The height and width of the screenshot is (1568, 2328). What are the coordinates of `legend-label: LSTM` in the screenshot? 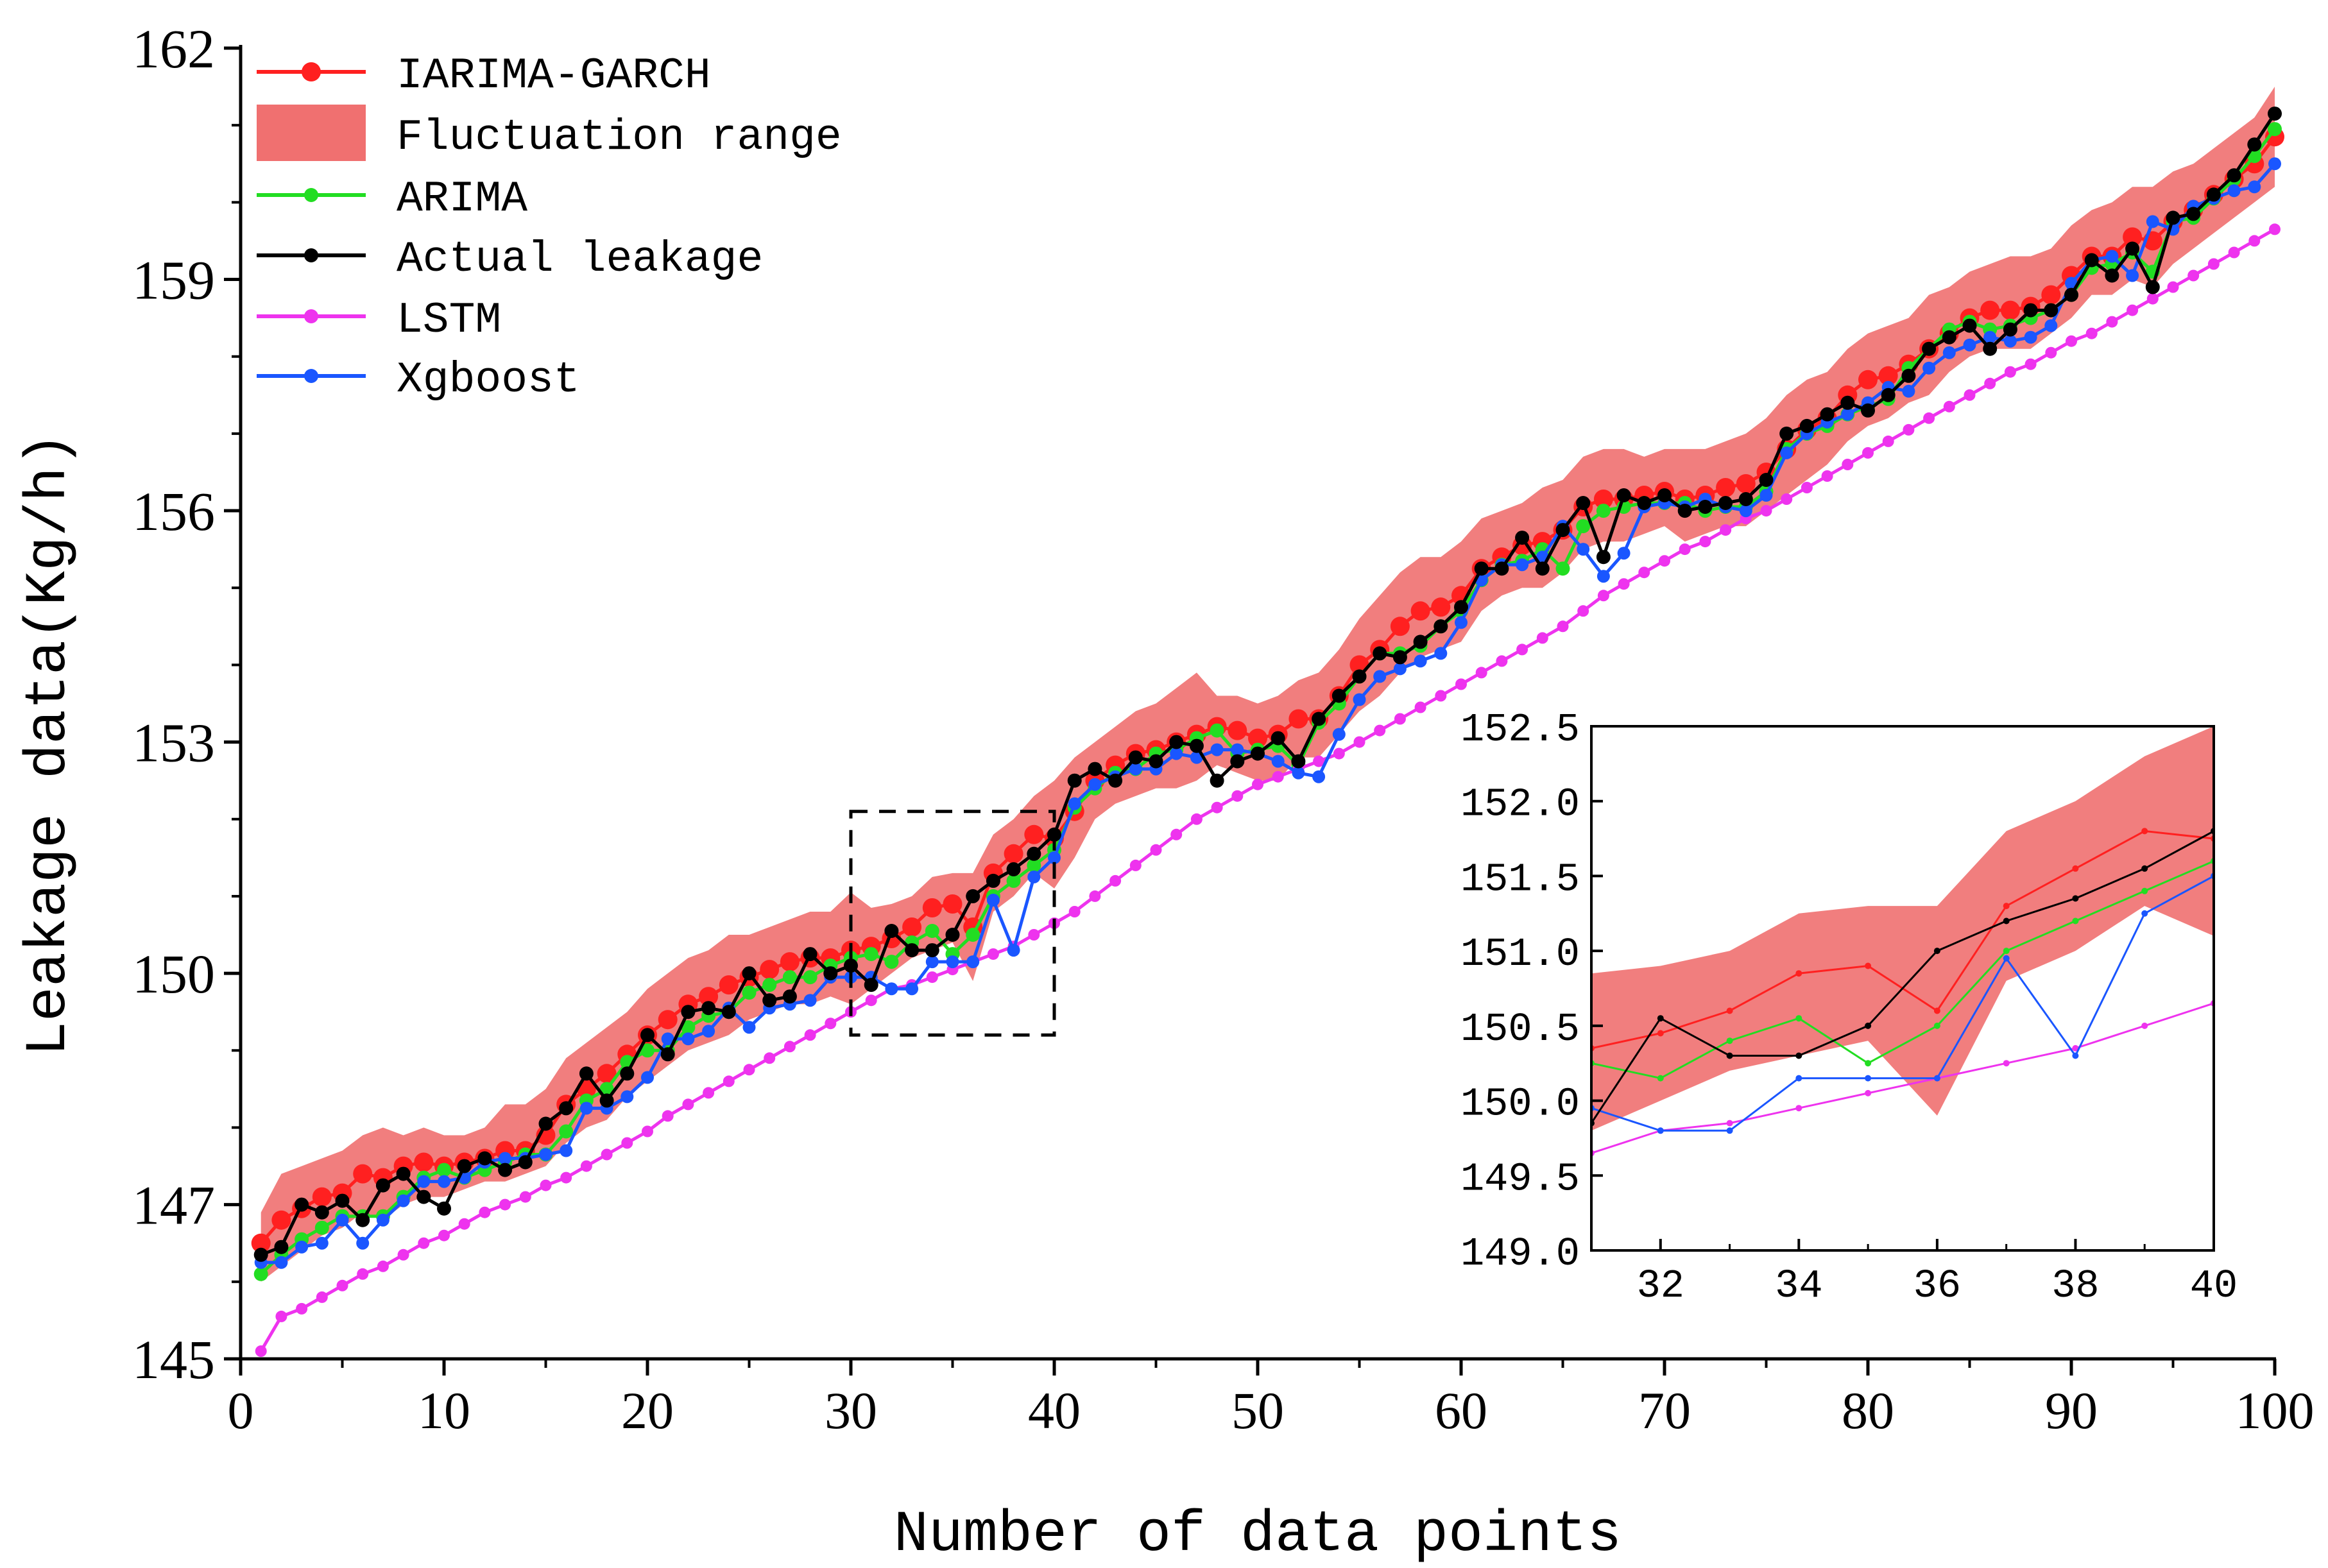 It's located at (449, 320).